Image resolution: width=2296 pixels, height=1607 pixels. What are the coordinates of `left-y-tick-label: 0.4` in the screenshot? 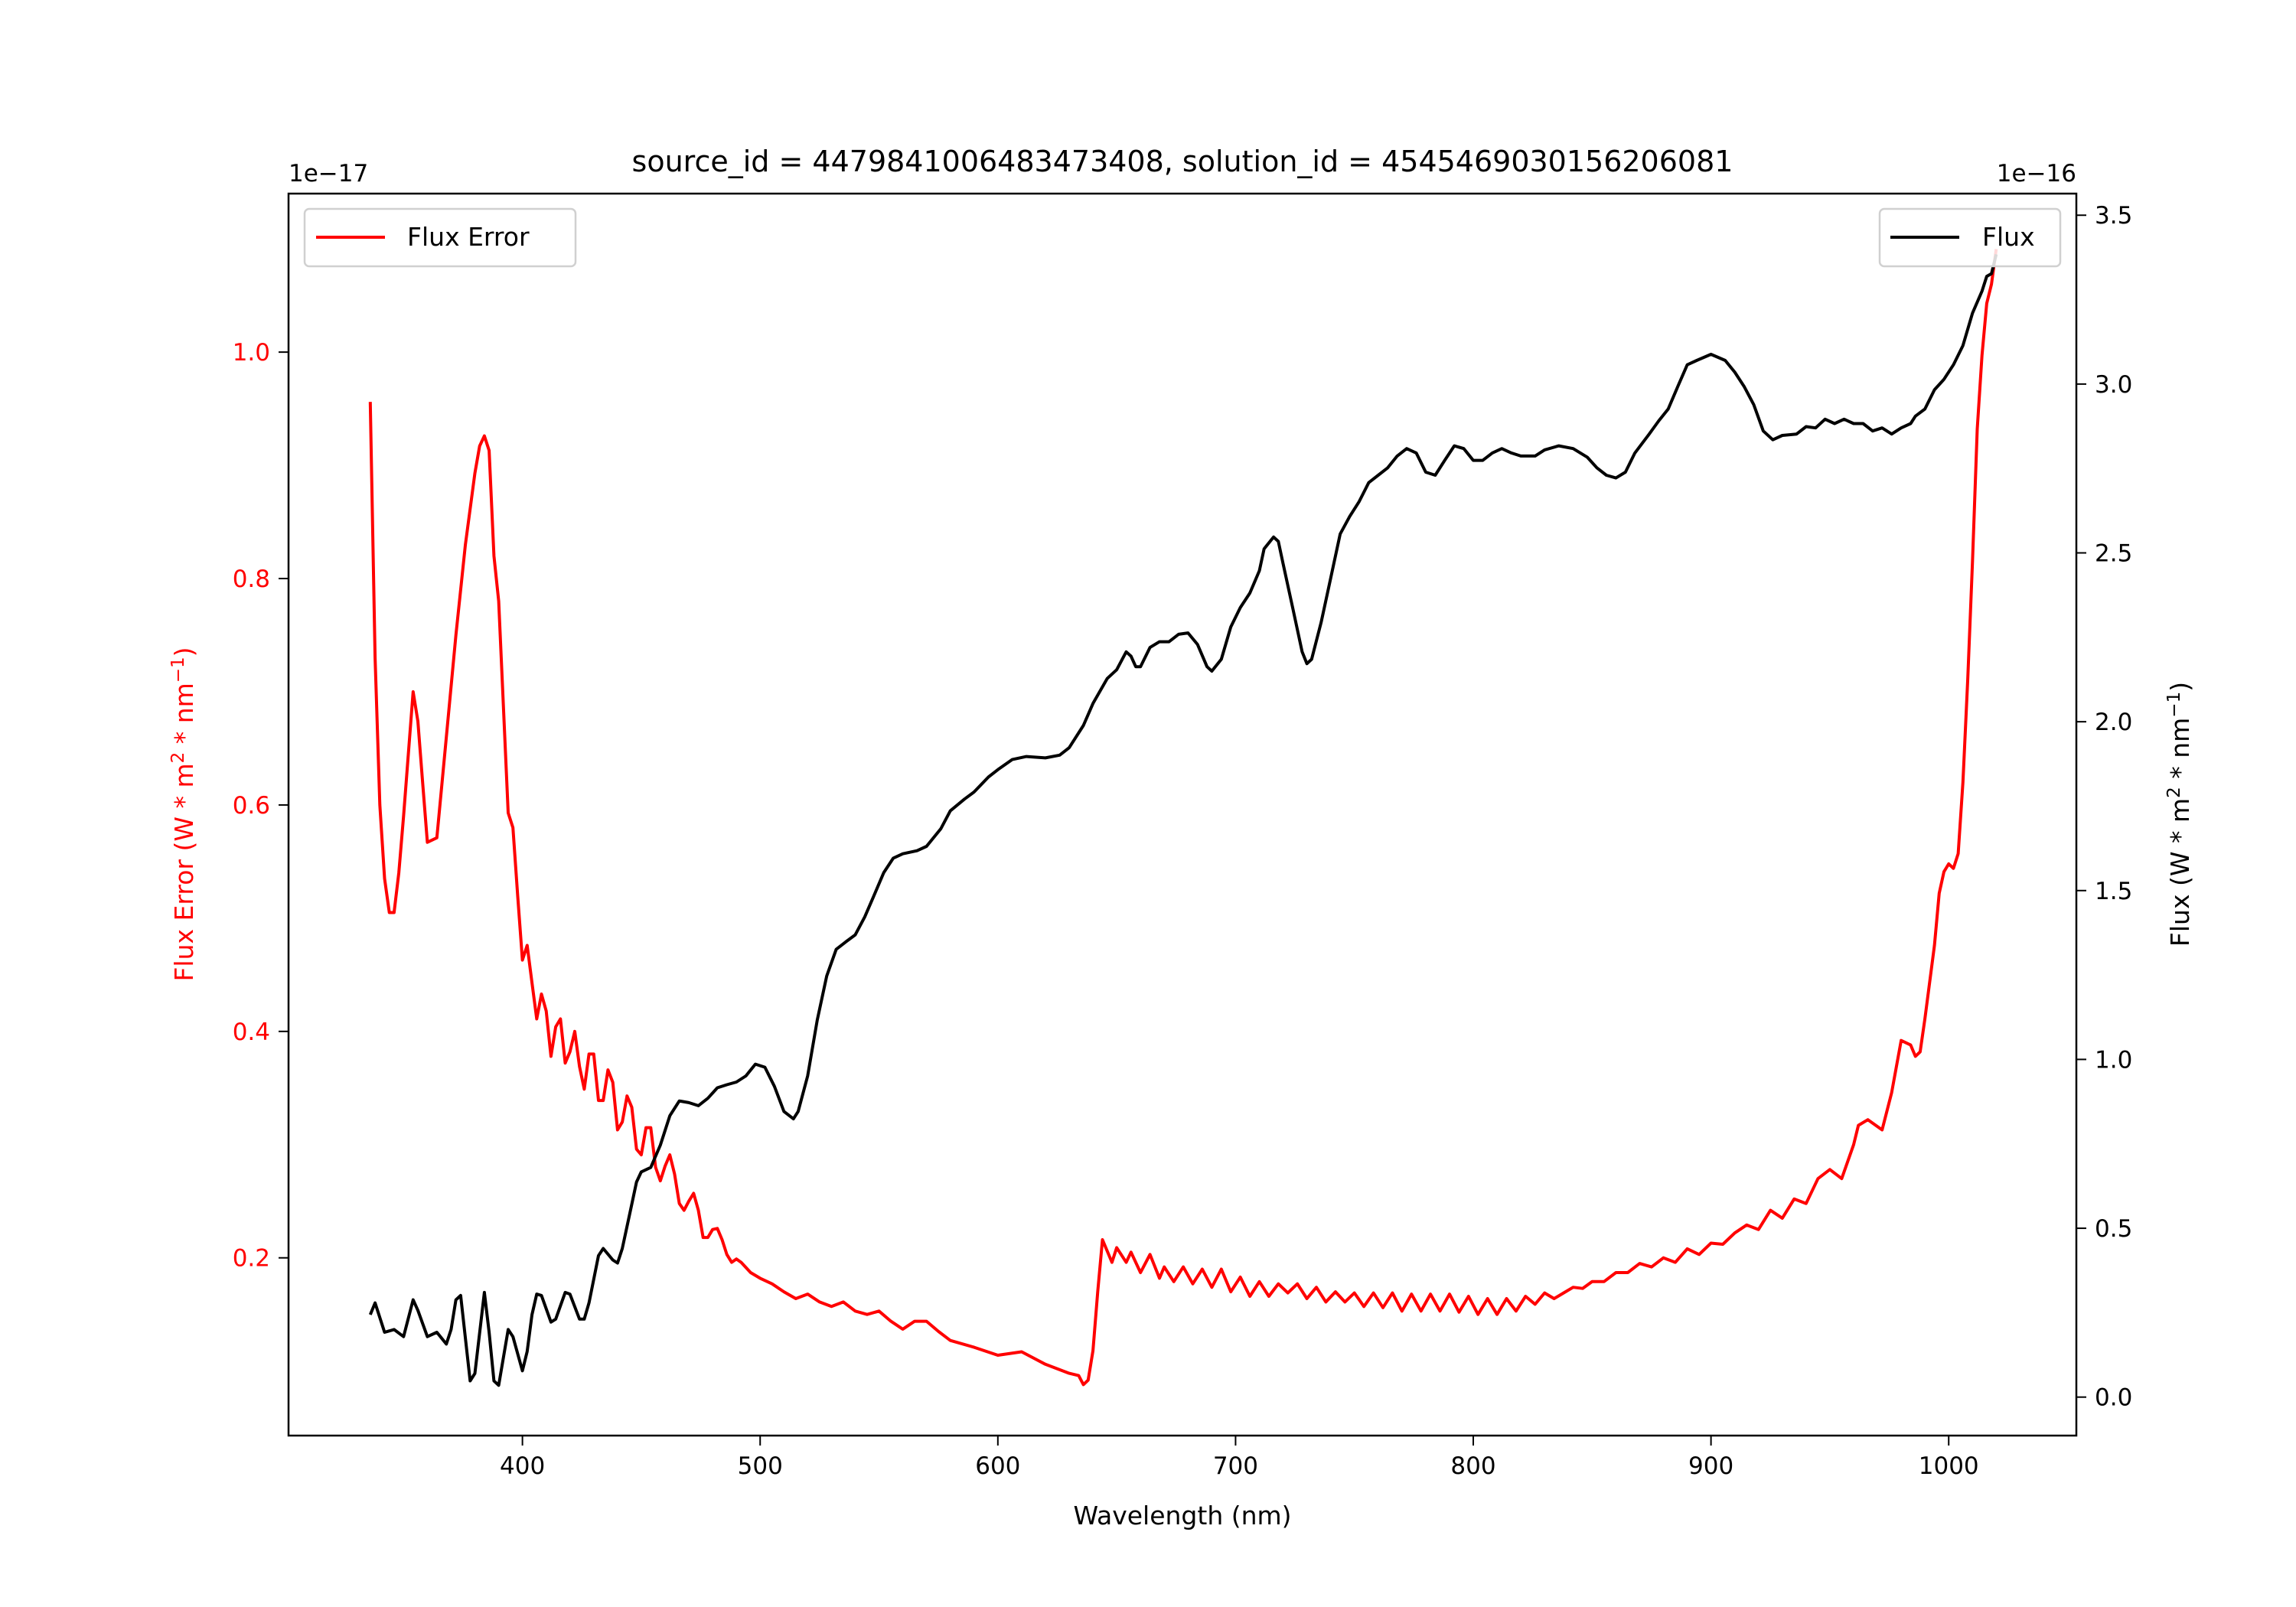 It's located at (251, 1032).